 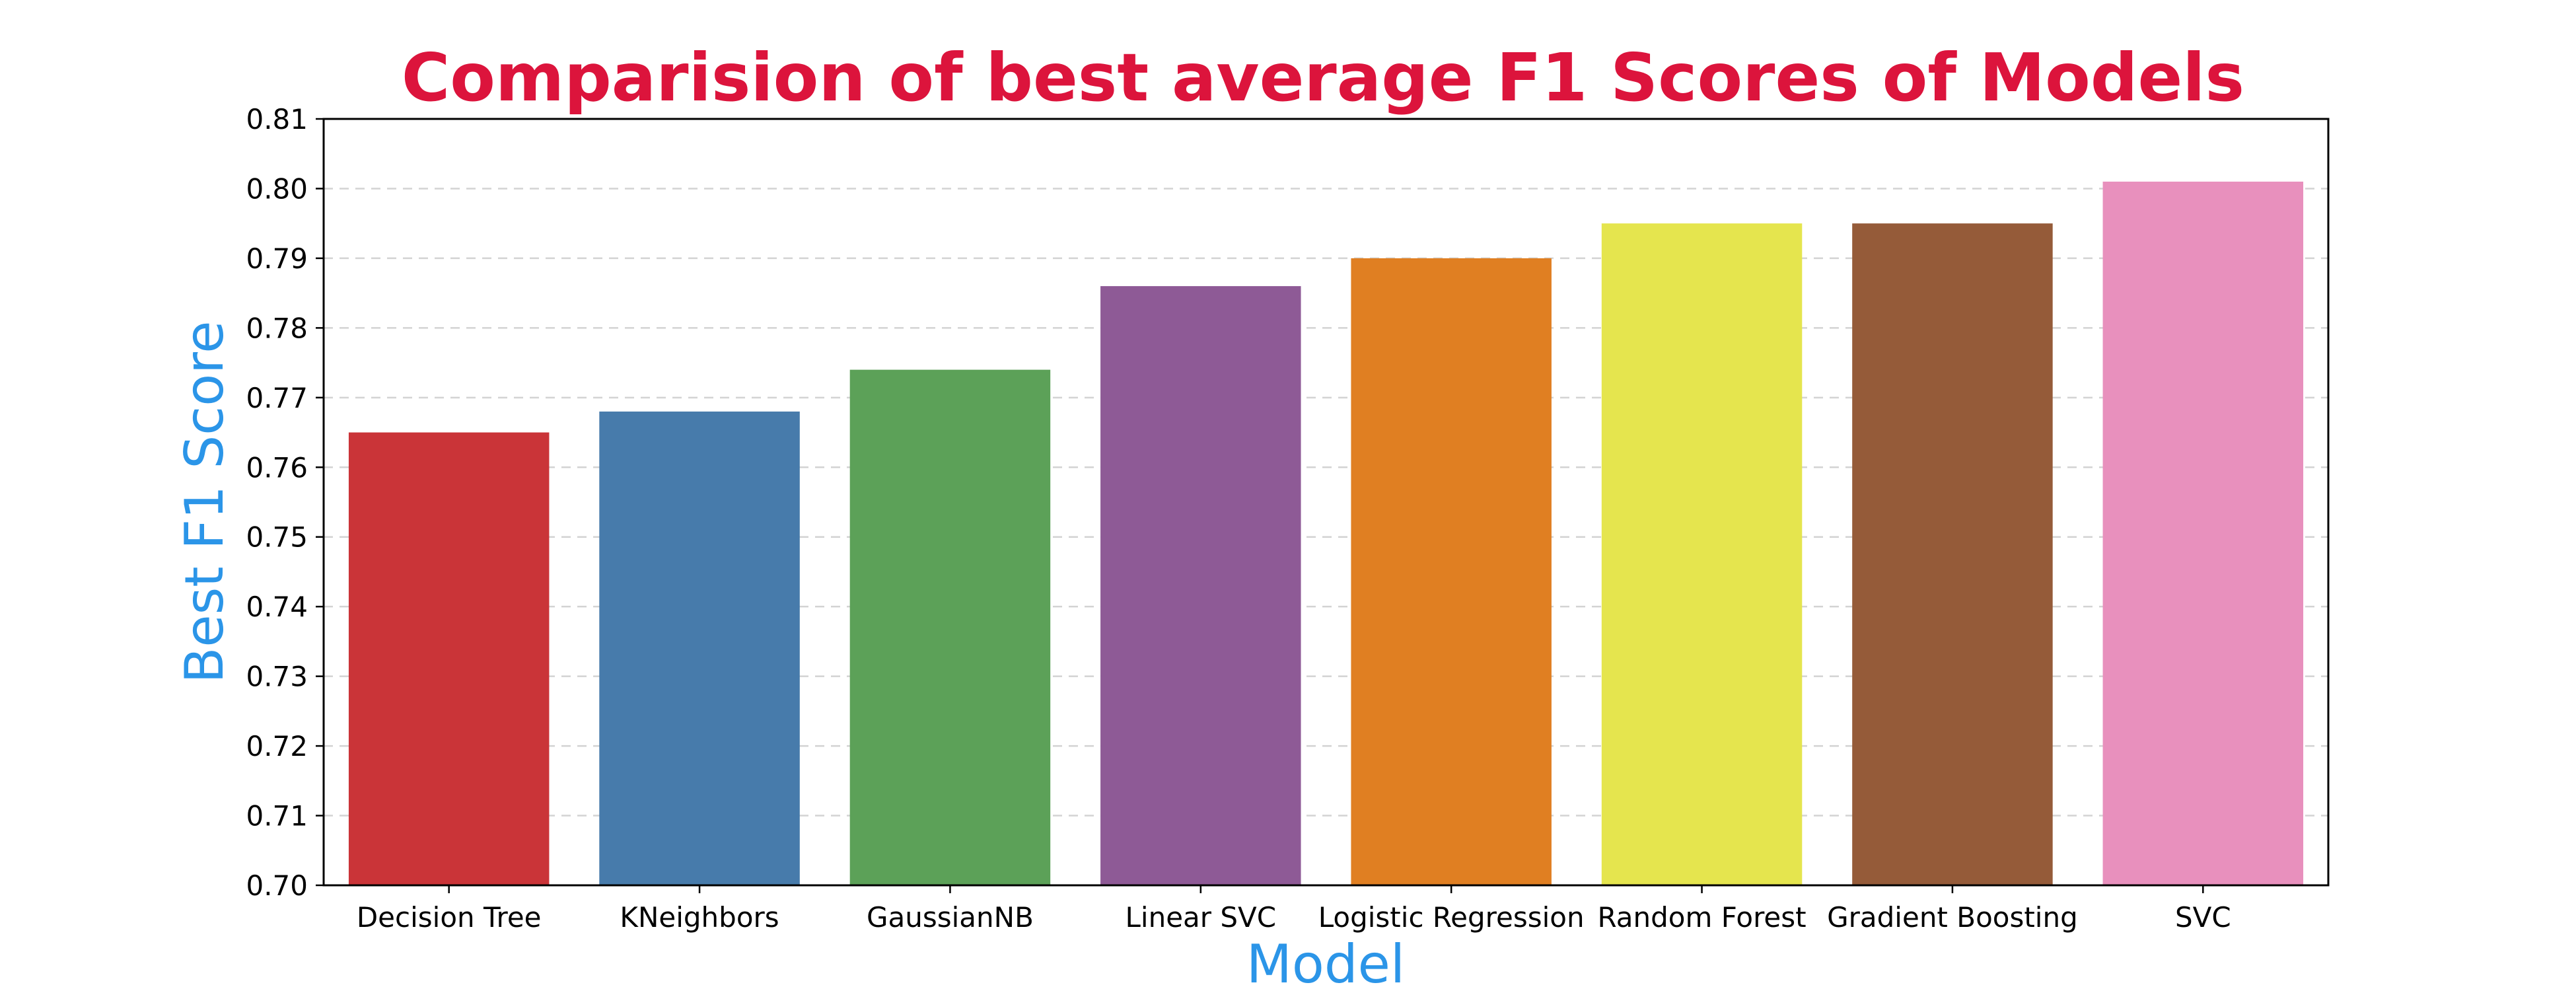 I want to click on x-tick-label: Random Forest, so click(x=1701, y=917).